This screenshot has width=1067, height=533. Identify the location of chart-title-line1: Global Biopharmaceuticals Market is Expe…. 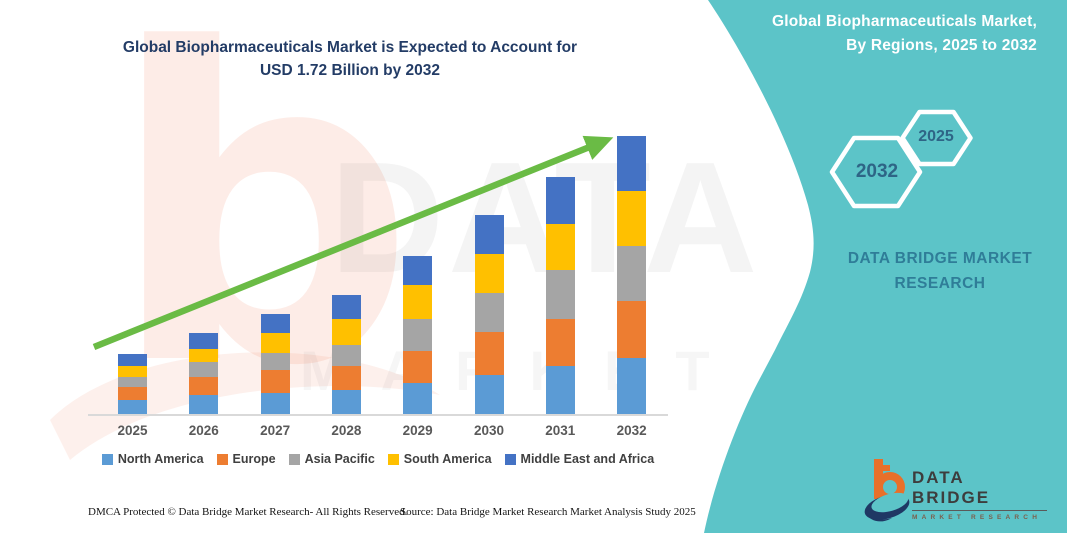
(350, 47).